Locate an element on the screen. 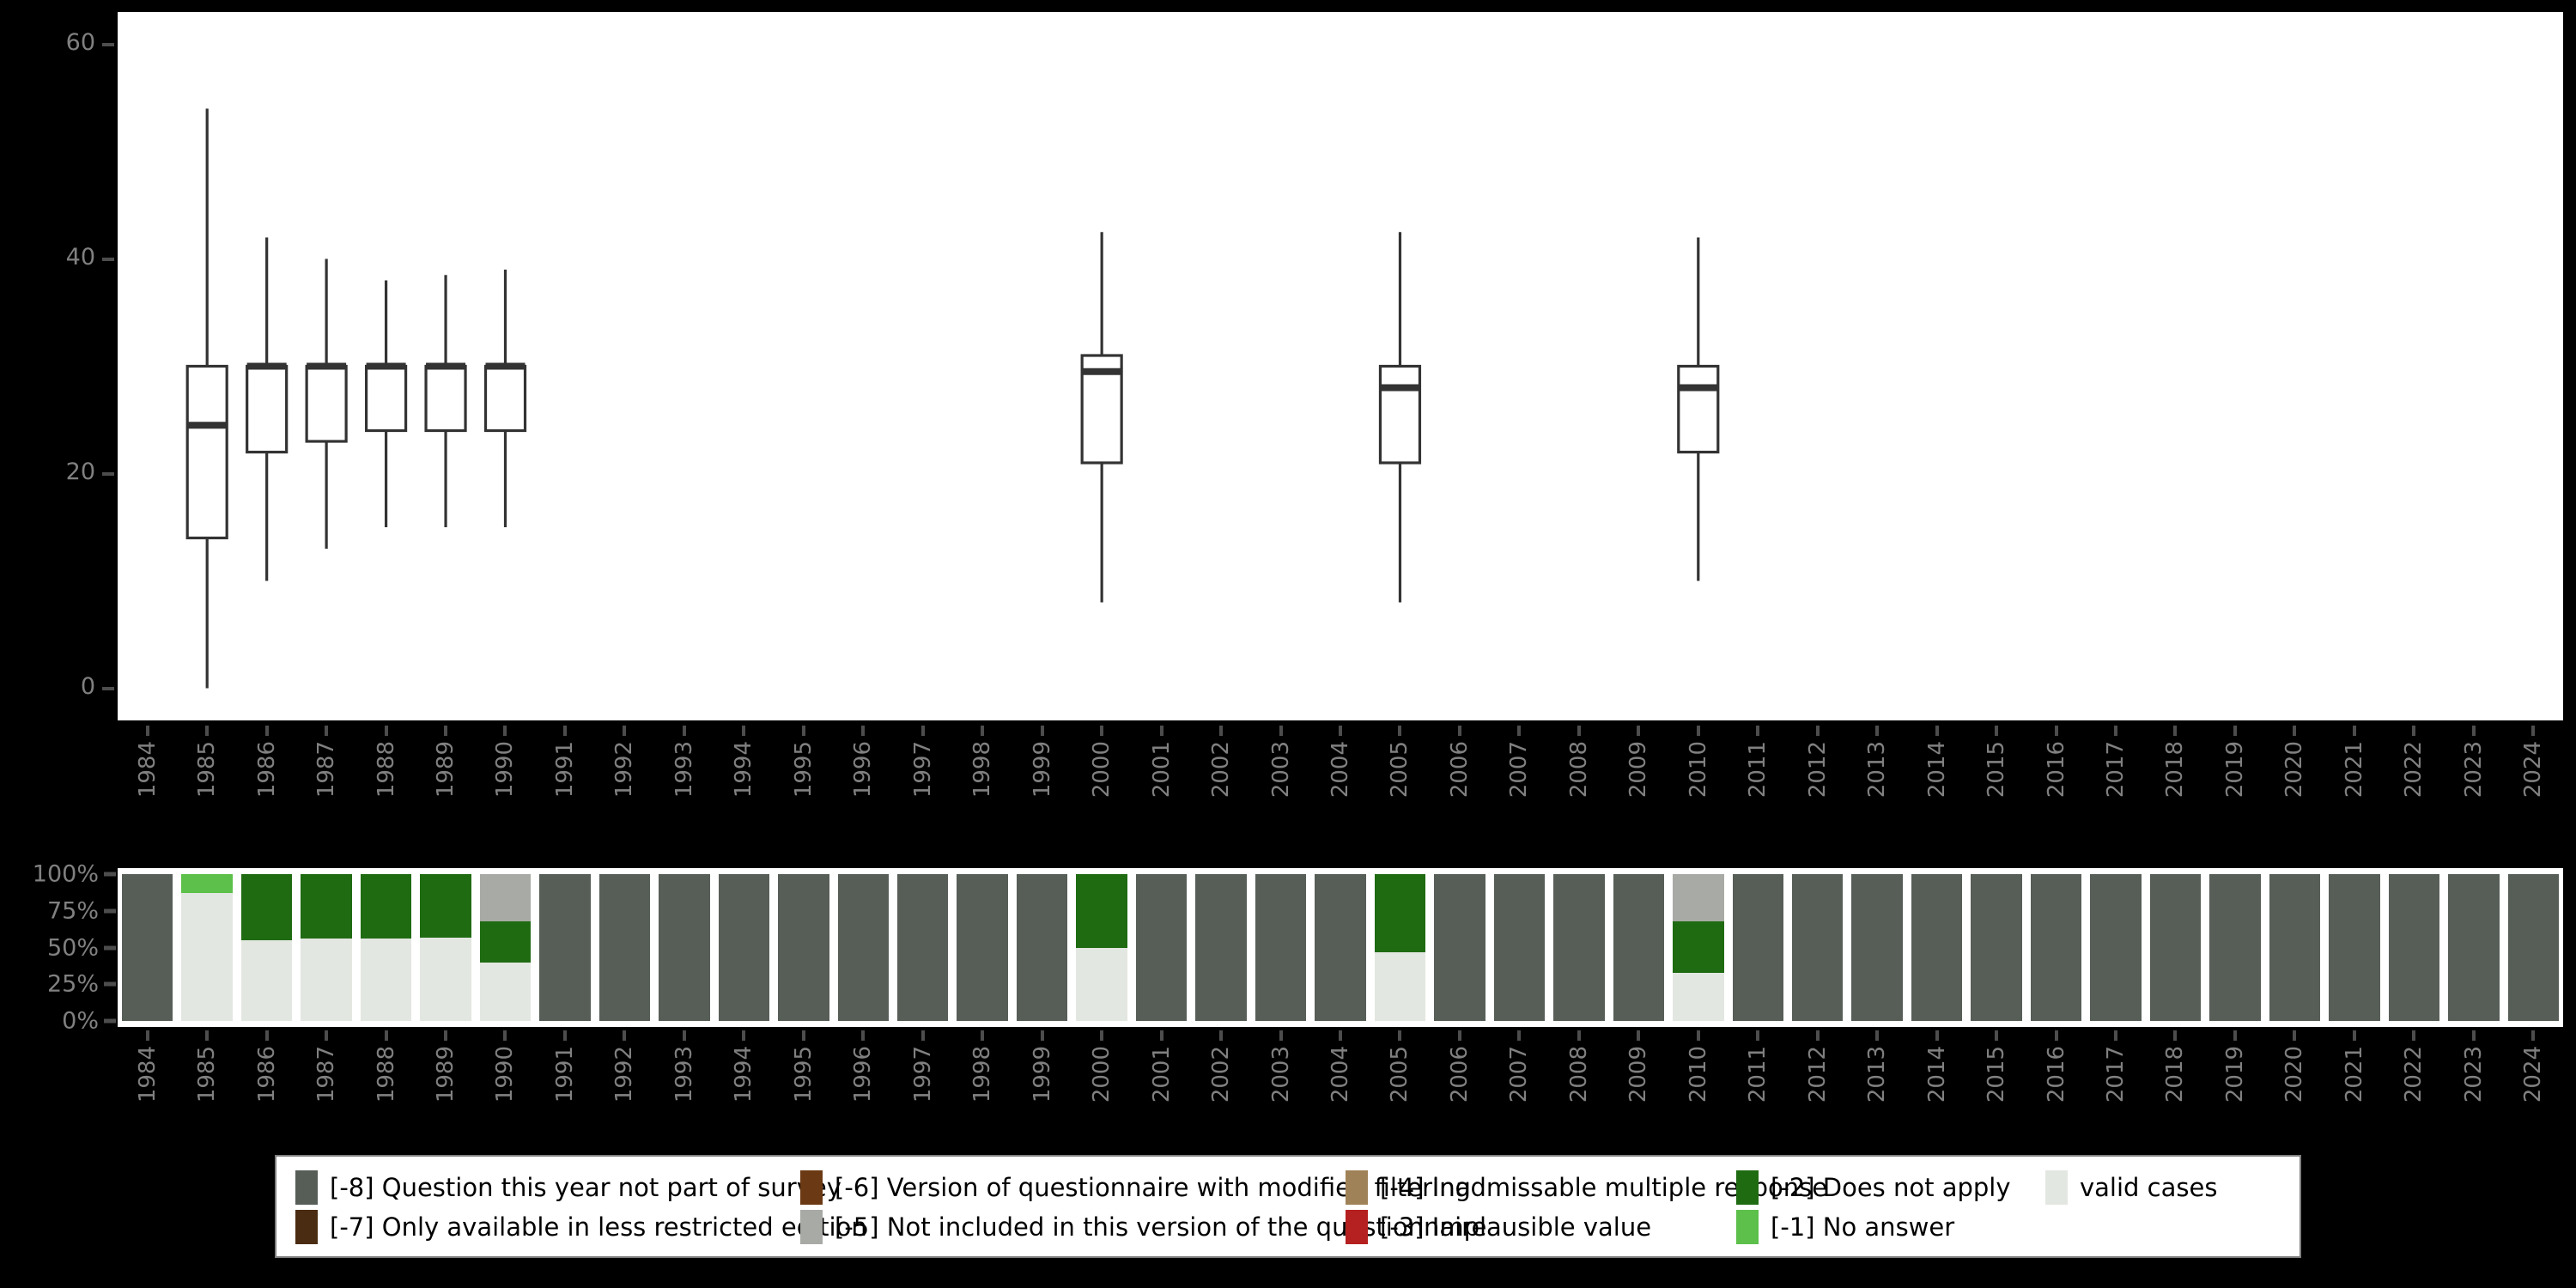 The width and height of the screenshot is (2576, 1288). legend-item: valid cases is located at coordinates (2131, 1188).